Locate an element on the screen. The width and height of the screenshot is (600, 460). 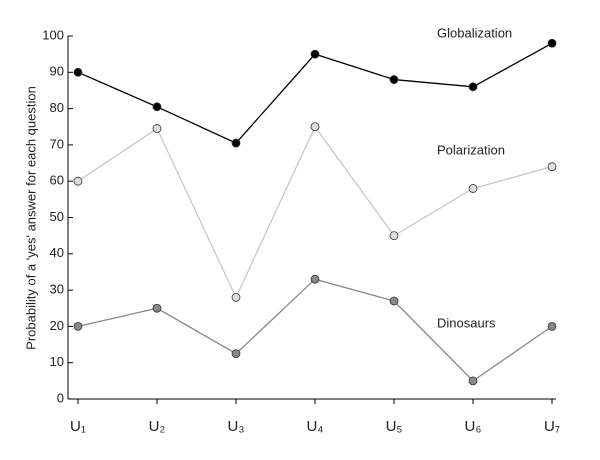
y-tick-label: 0 is located at coordinates (60, 397).